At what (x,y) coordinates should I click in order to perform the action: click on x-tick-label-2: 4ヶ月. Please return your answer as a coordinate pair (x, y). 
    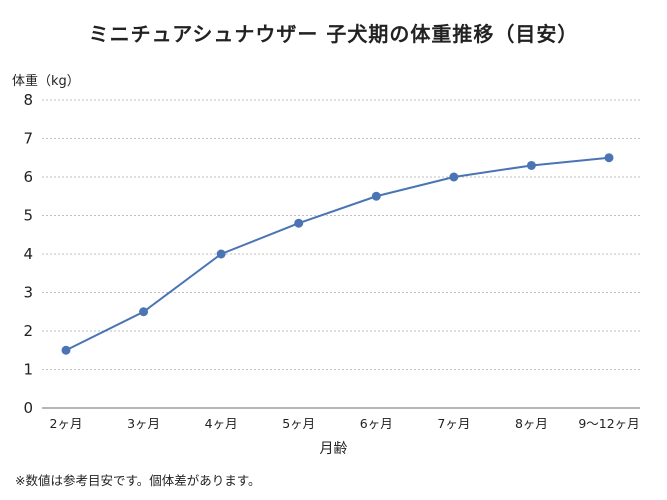
    Looking at the image, I should click on (221, 423).